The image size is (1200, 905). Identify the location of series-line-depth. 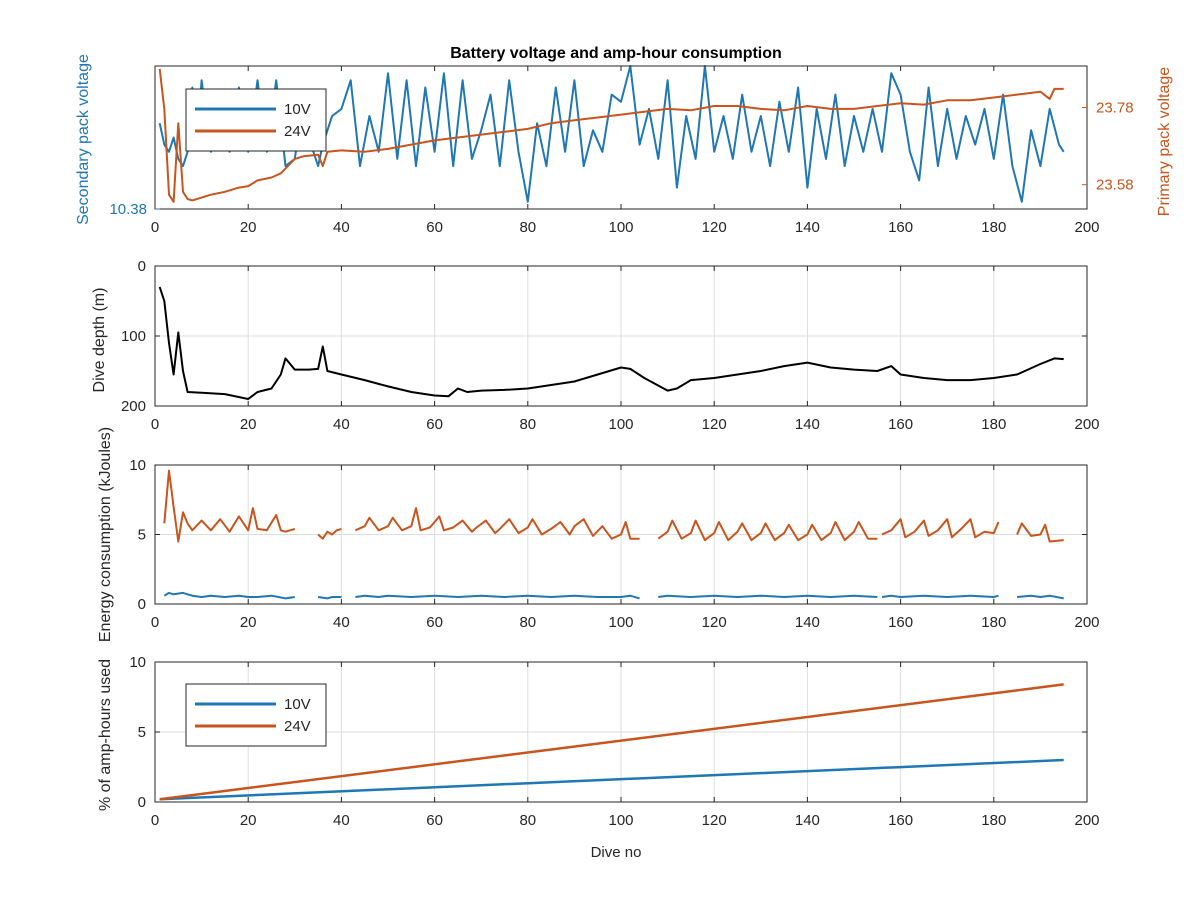
(611, 343).